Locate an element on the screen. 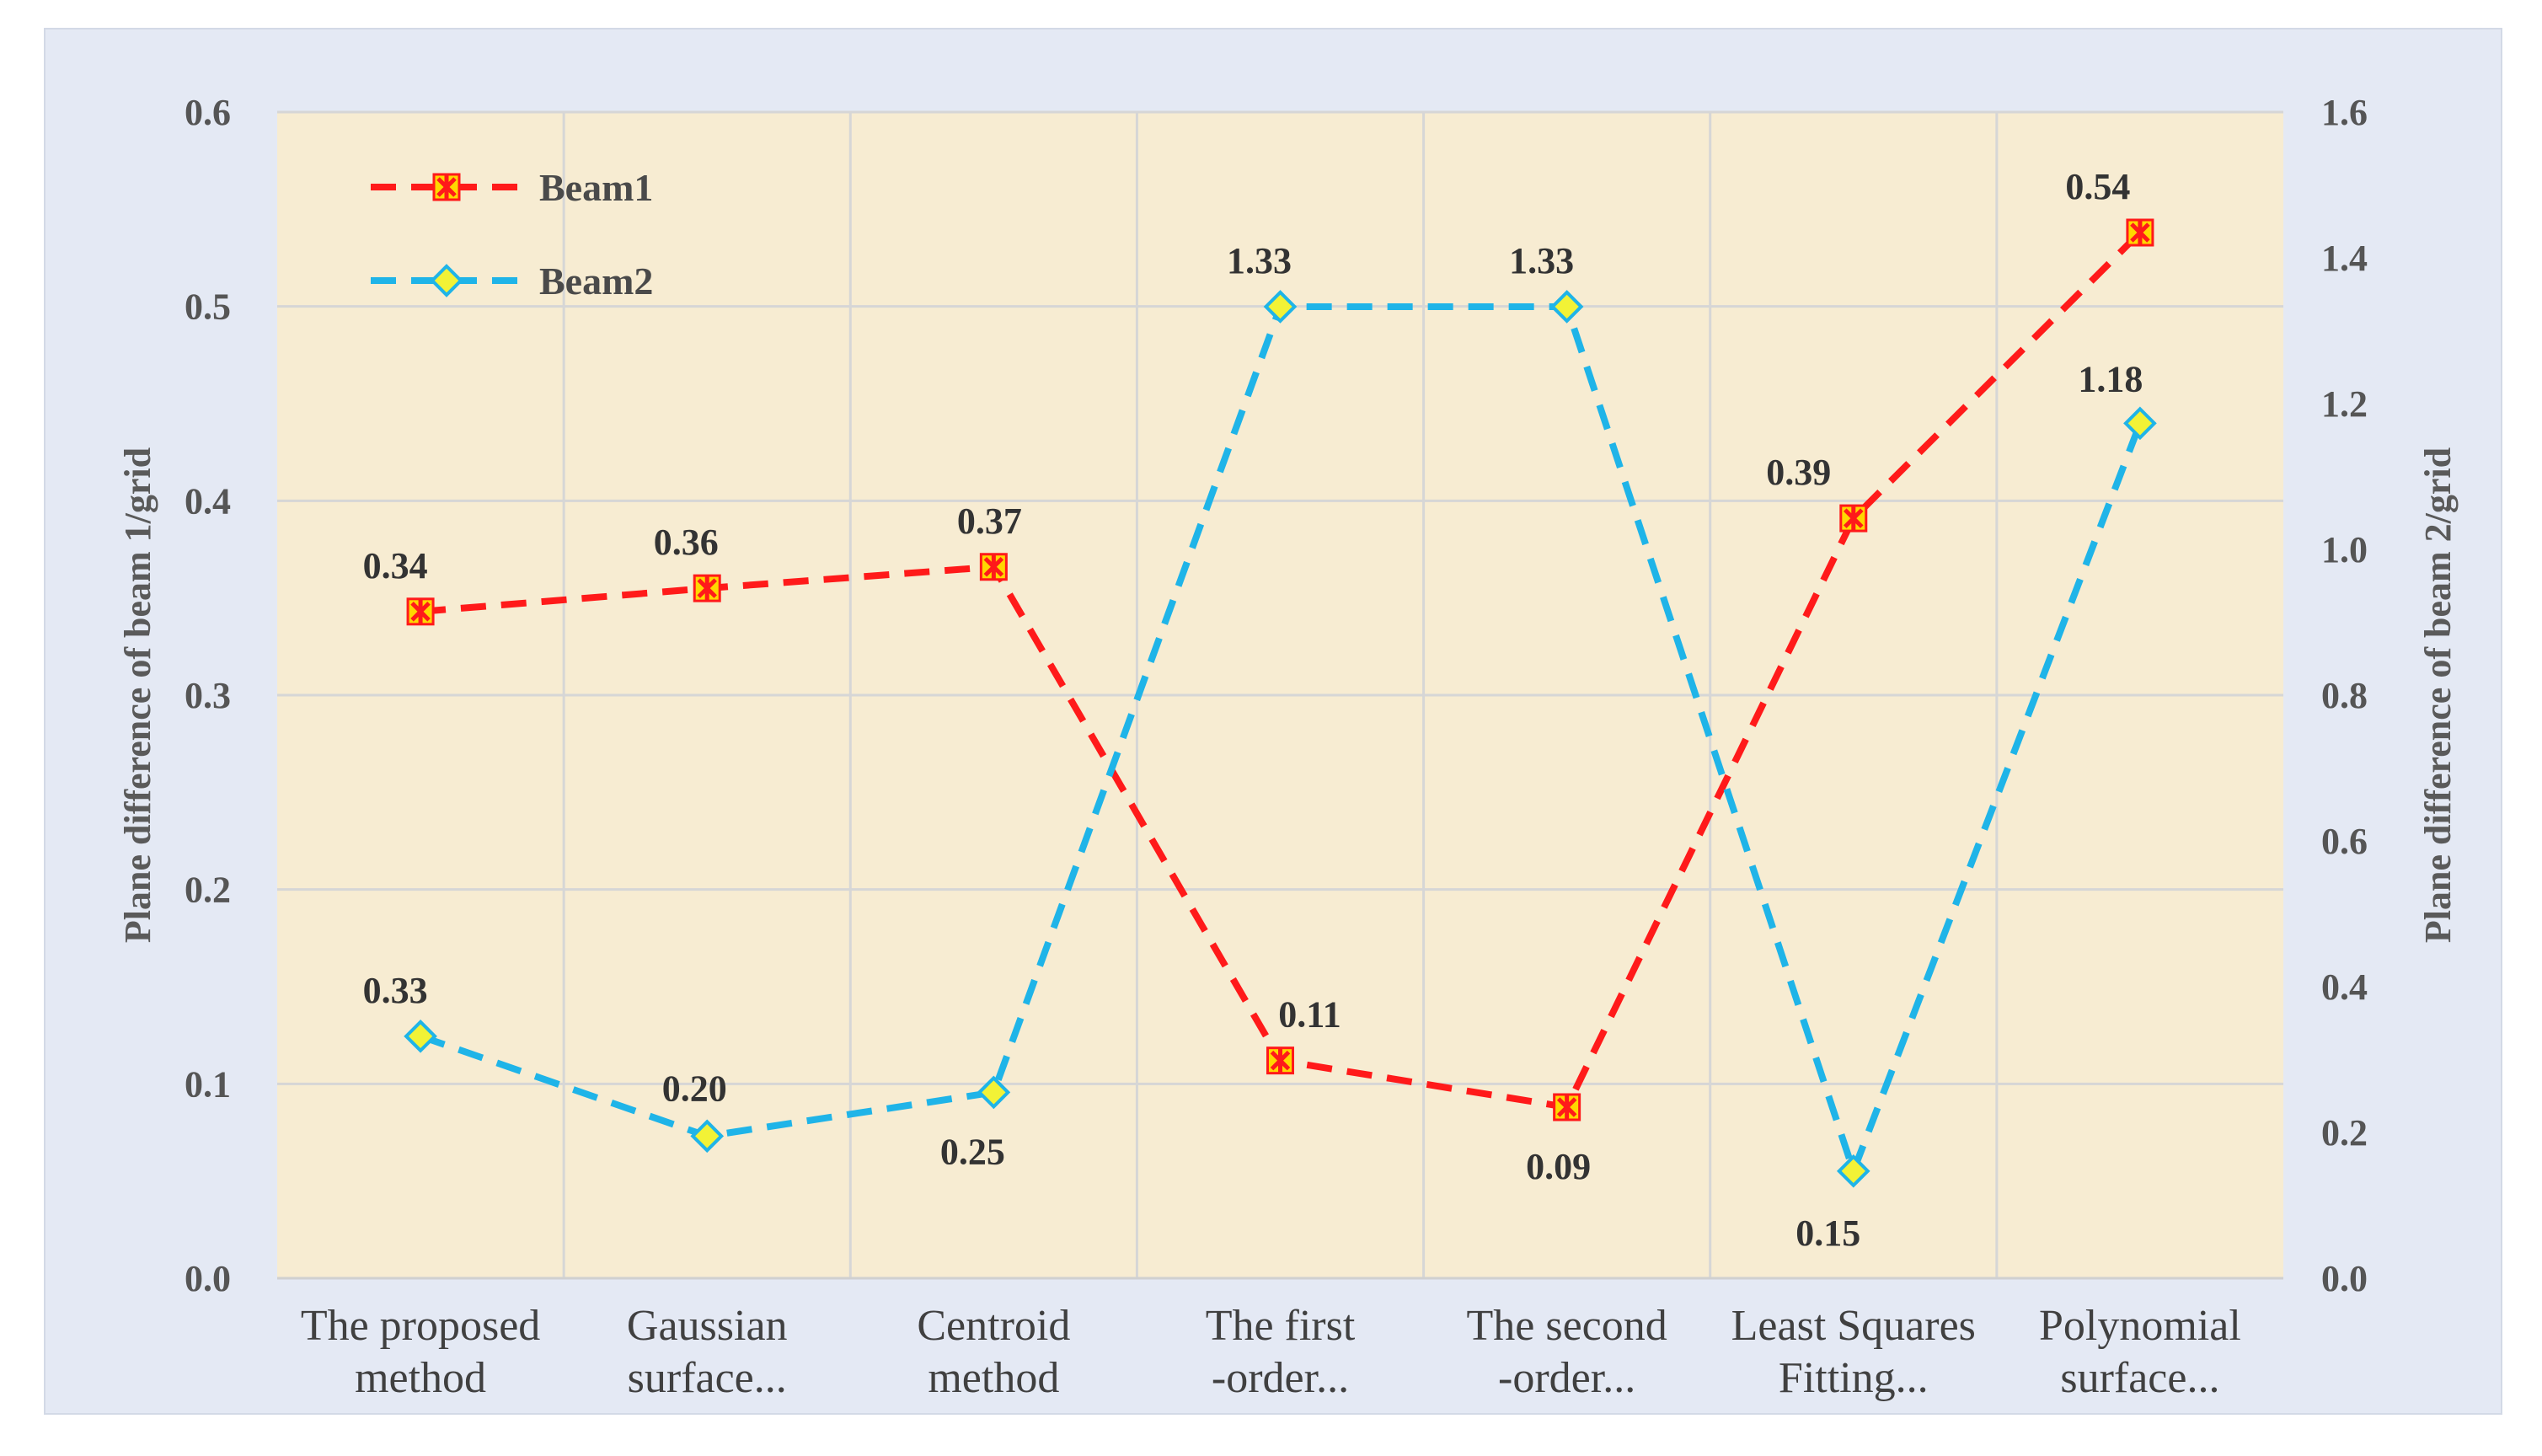 The image size is (2542, 1456). right-axis-tick-label: 1.4 is located at coordinates (2344, 258).